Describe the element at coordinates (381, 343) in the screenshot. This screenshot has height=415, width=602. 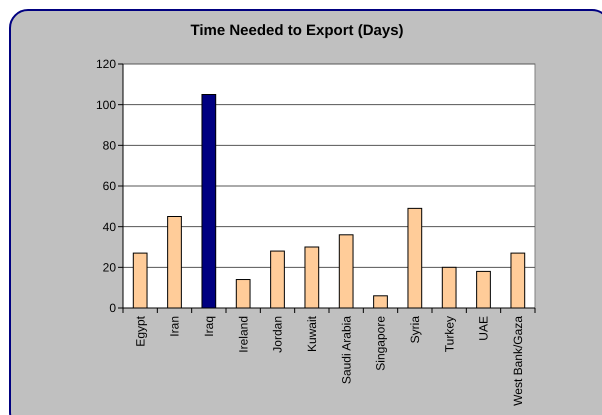
I see `x-tick-label: Singapore` at that location.